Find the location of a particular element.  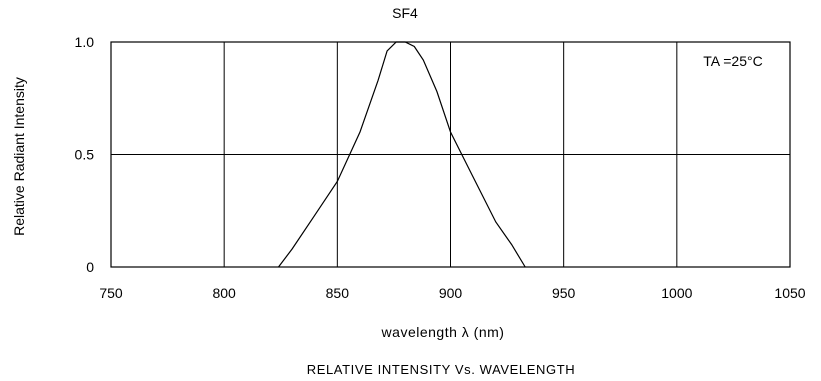

chart-title: SF4 is located at coordinates (405, 13).